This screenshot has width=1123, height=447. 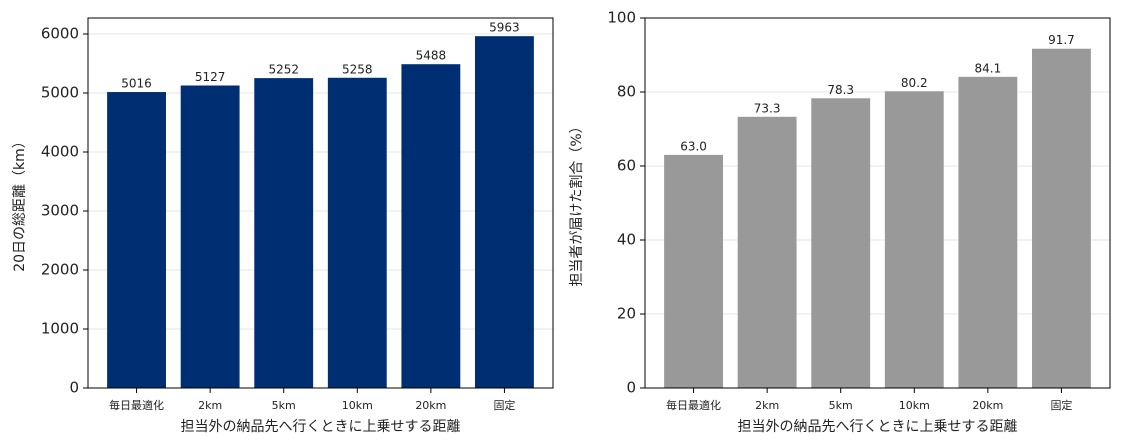 I want to click on value-label: 80.2, so click(x=914, y=83).